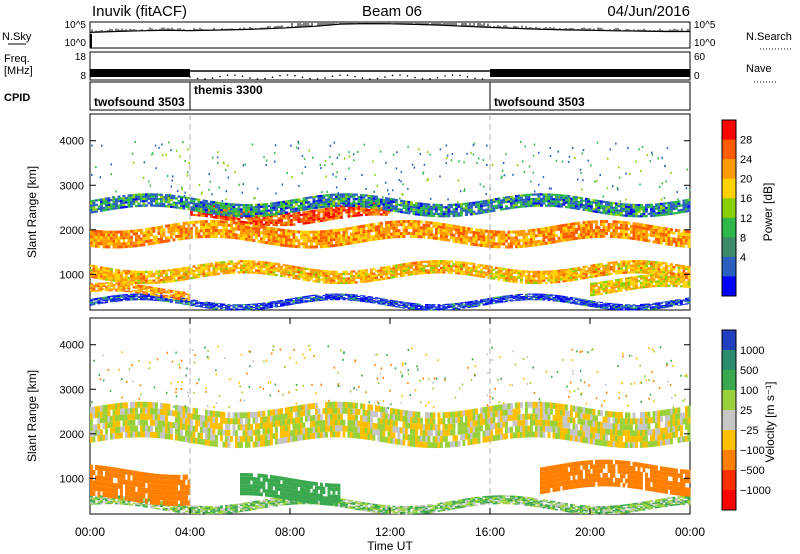 This screenshot has width=800, height=554. Describe the element at coordinates (759, 69) in the screenshot. I see `nave-label: Nave` at that location.